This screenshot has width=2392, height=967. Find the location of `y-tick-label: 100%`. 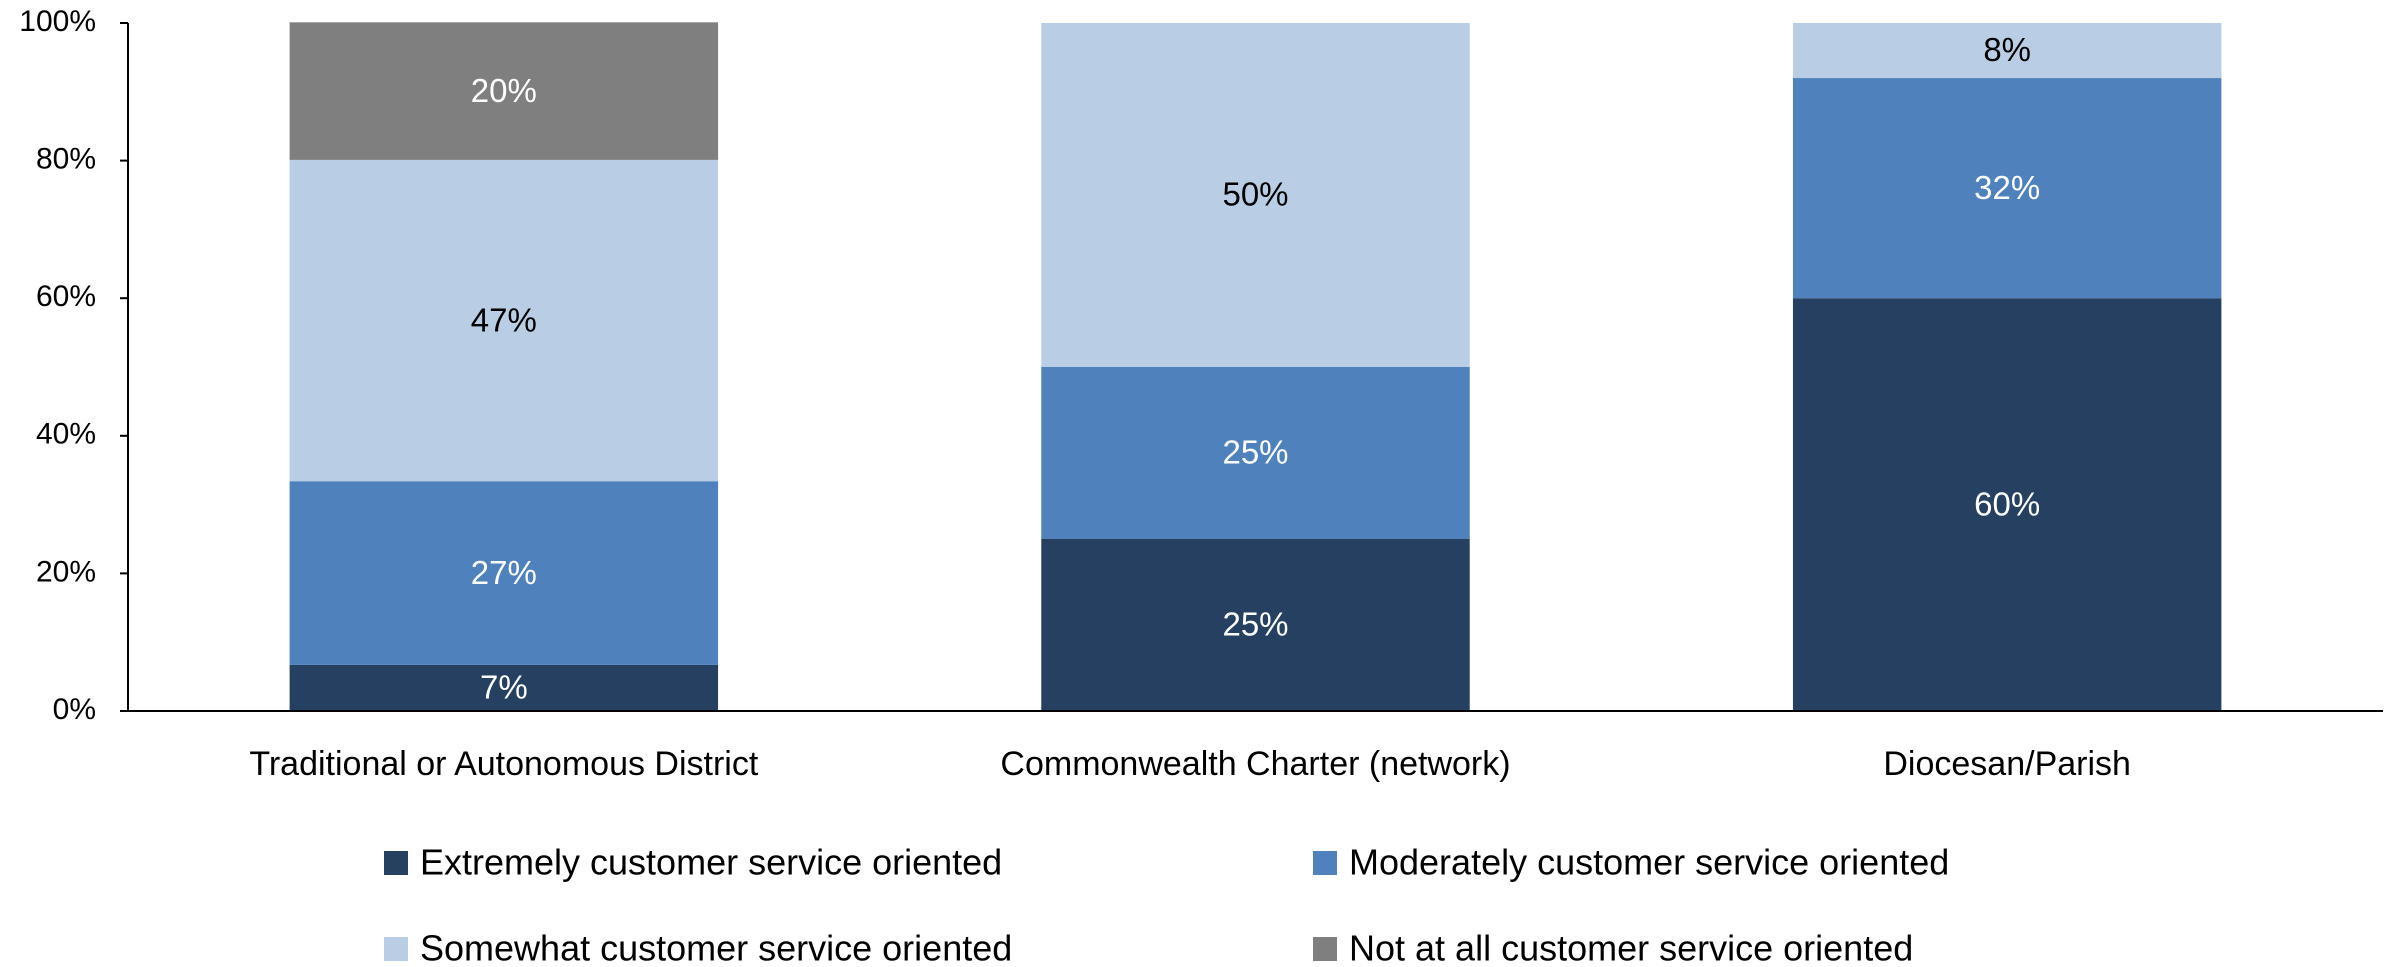

y-tick-label: 100% is located at coordinates (57, 21).